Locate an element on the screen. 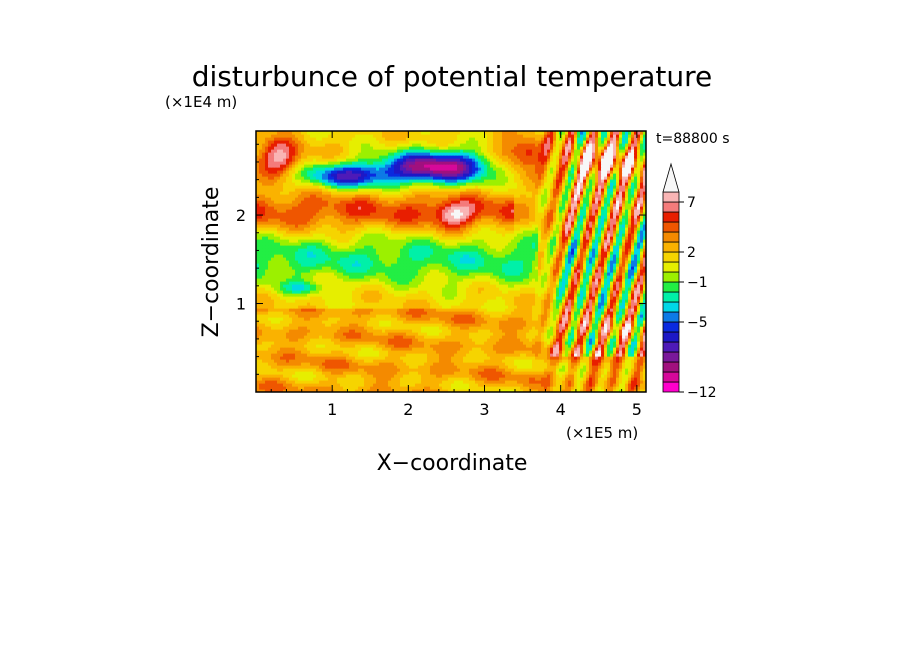  time-label: t=88800 s is located at coordinates (693, 139).